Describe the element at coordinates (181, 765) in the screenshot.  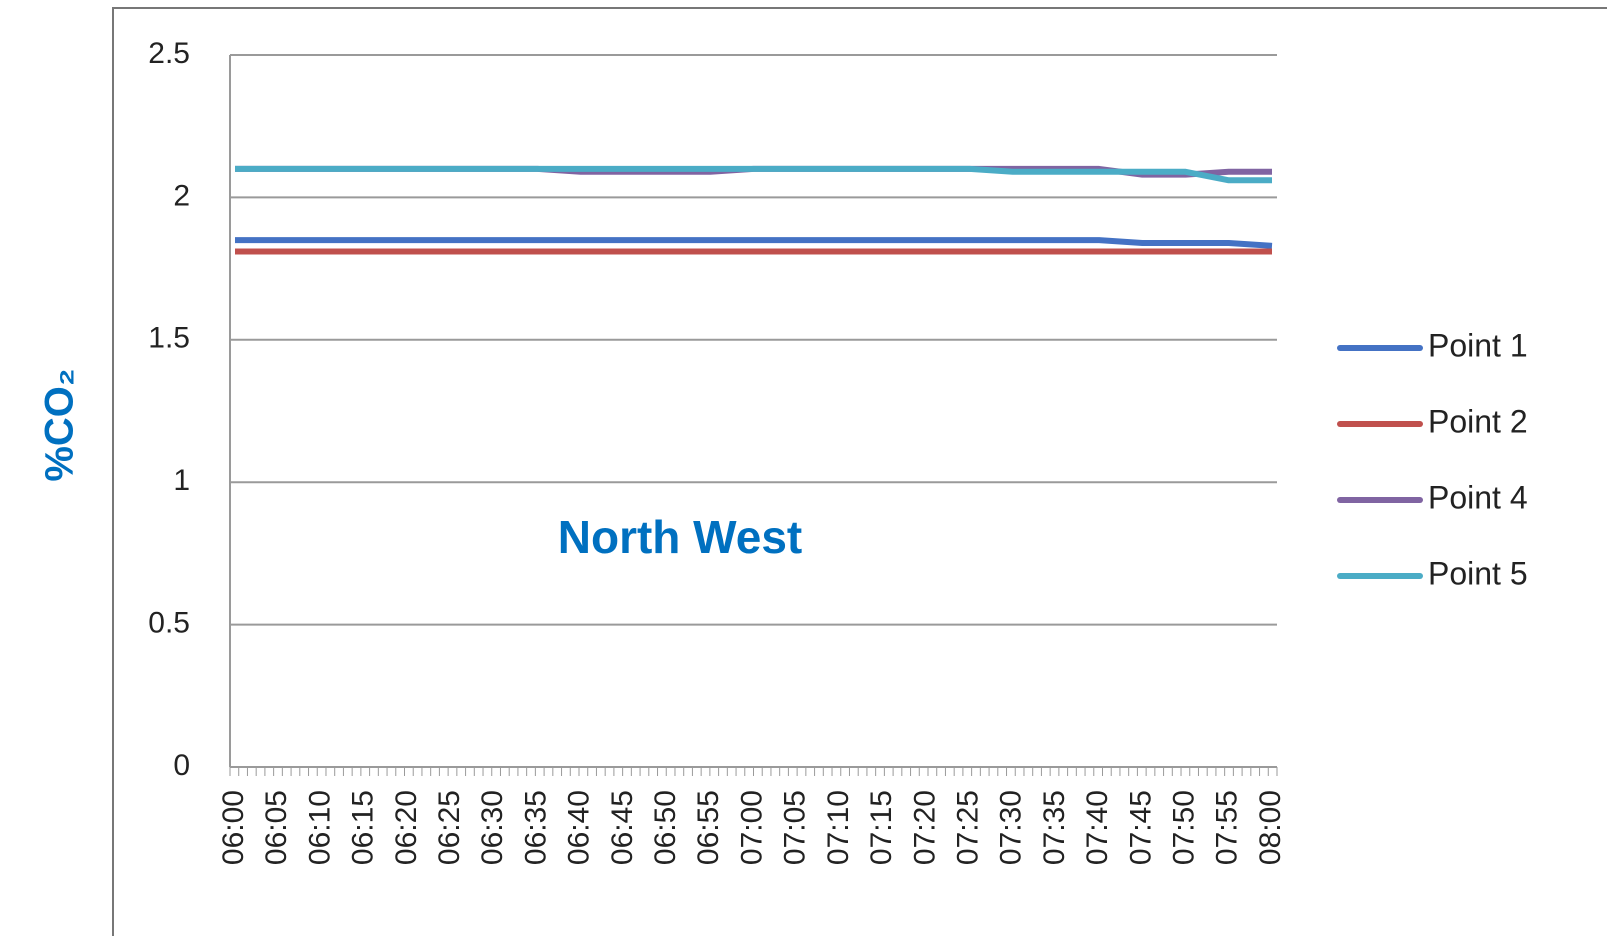
I see `y-tick-label: 0` at that location.